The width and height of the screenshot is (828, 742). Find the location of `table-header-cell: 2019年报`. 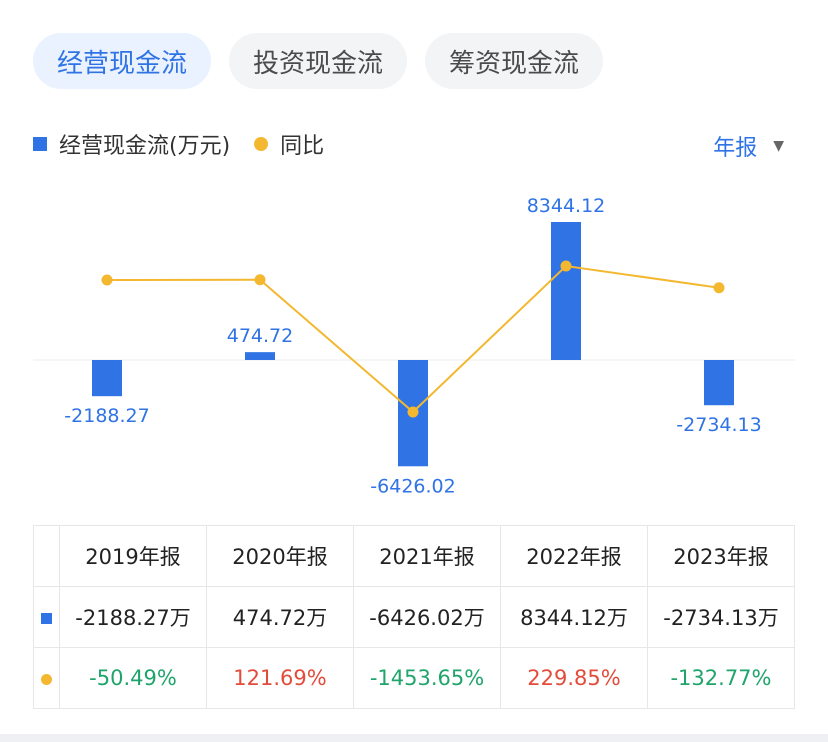

table-header-cell: 2019年报 is located at coordinates (133, 556).